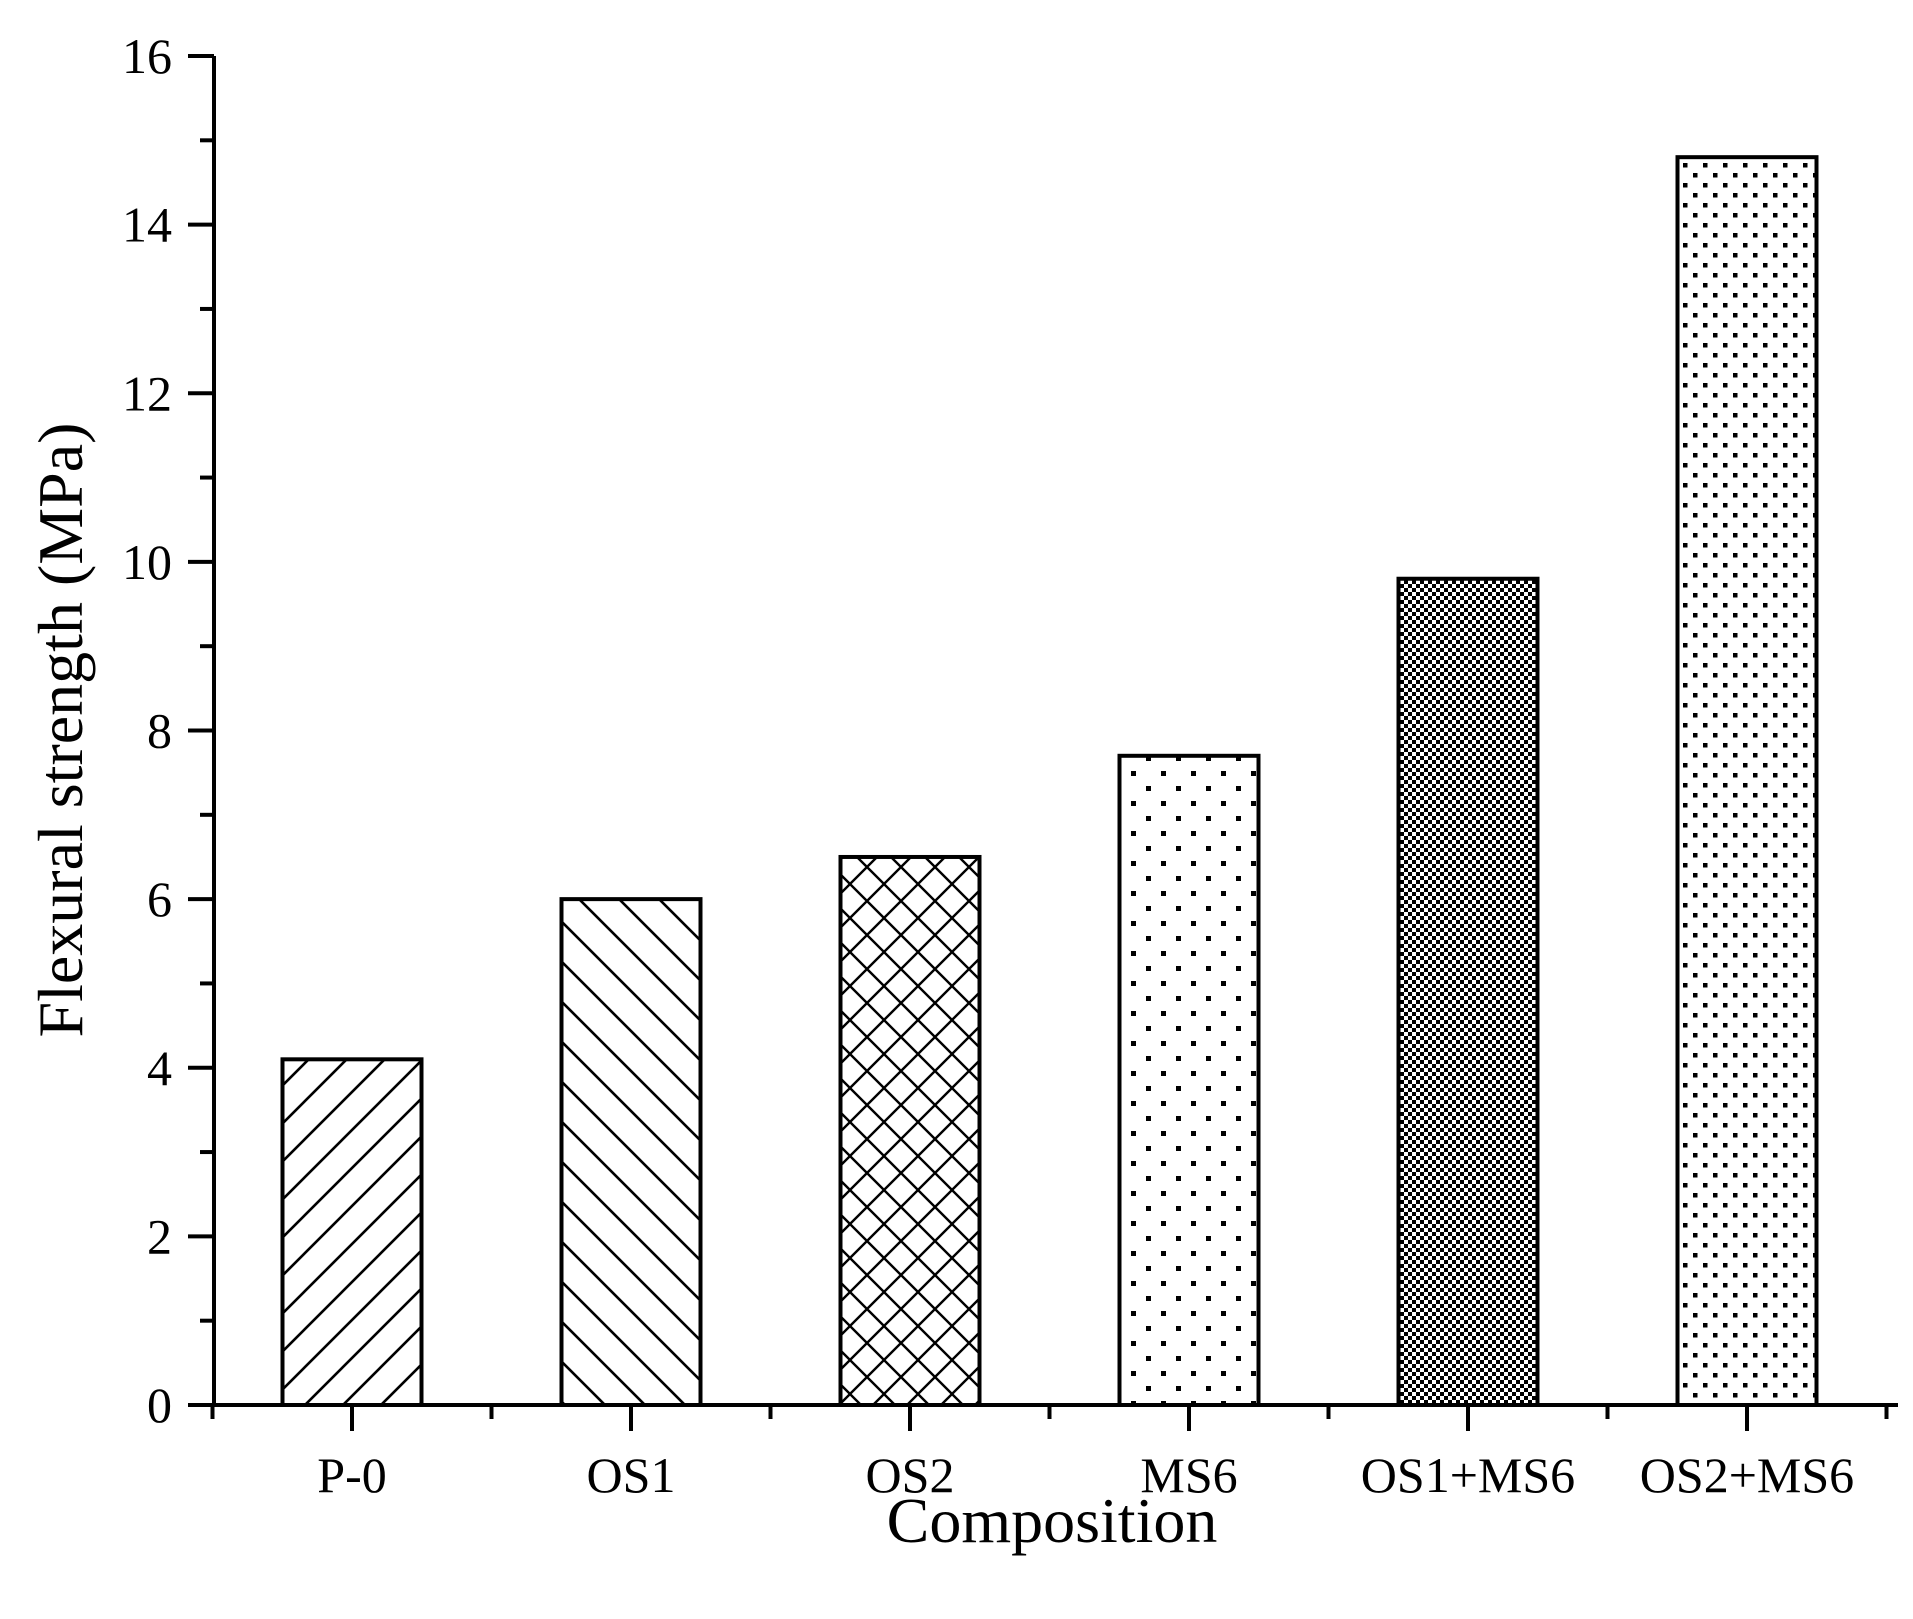  What do you see at coordinates (1188, 1475) in the screenshot?
I see `x-tick-label: MS6` at bounding box center [1188, 1475].